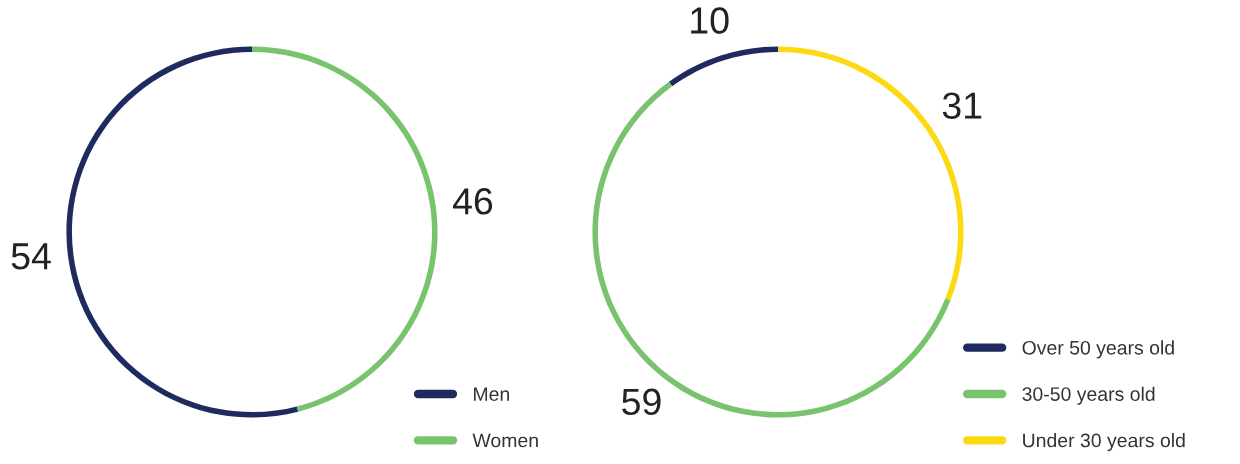 The height and width of the screenshot is (464, 1240). I want to click on legend-label: Women, so click(505, 440).